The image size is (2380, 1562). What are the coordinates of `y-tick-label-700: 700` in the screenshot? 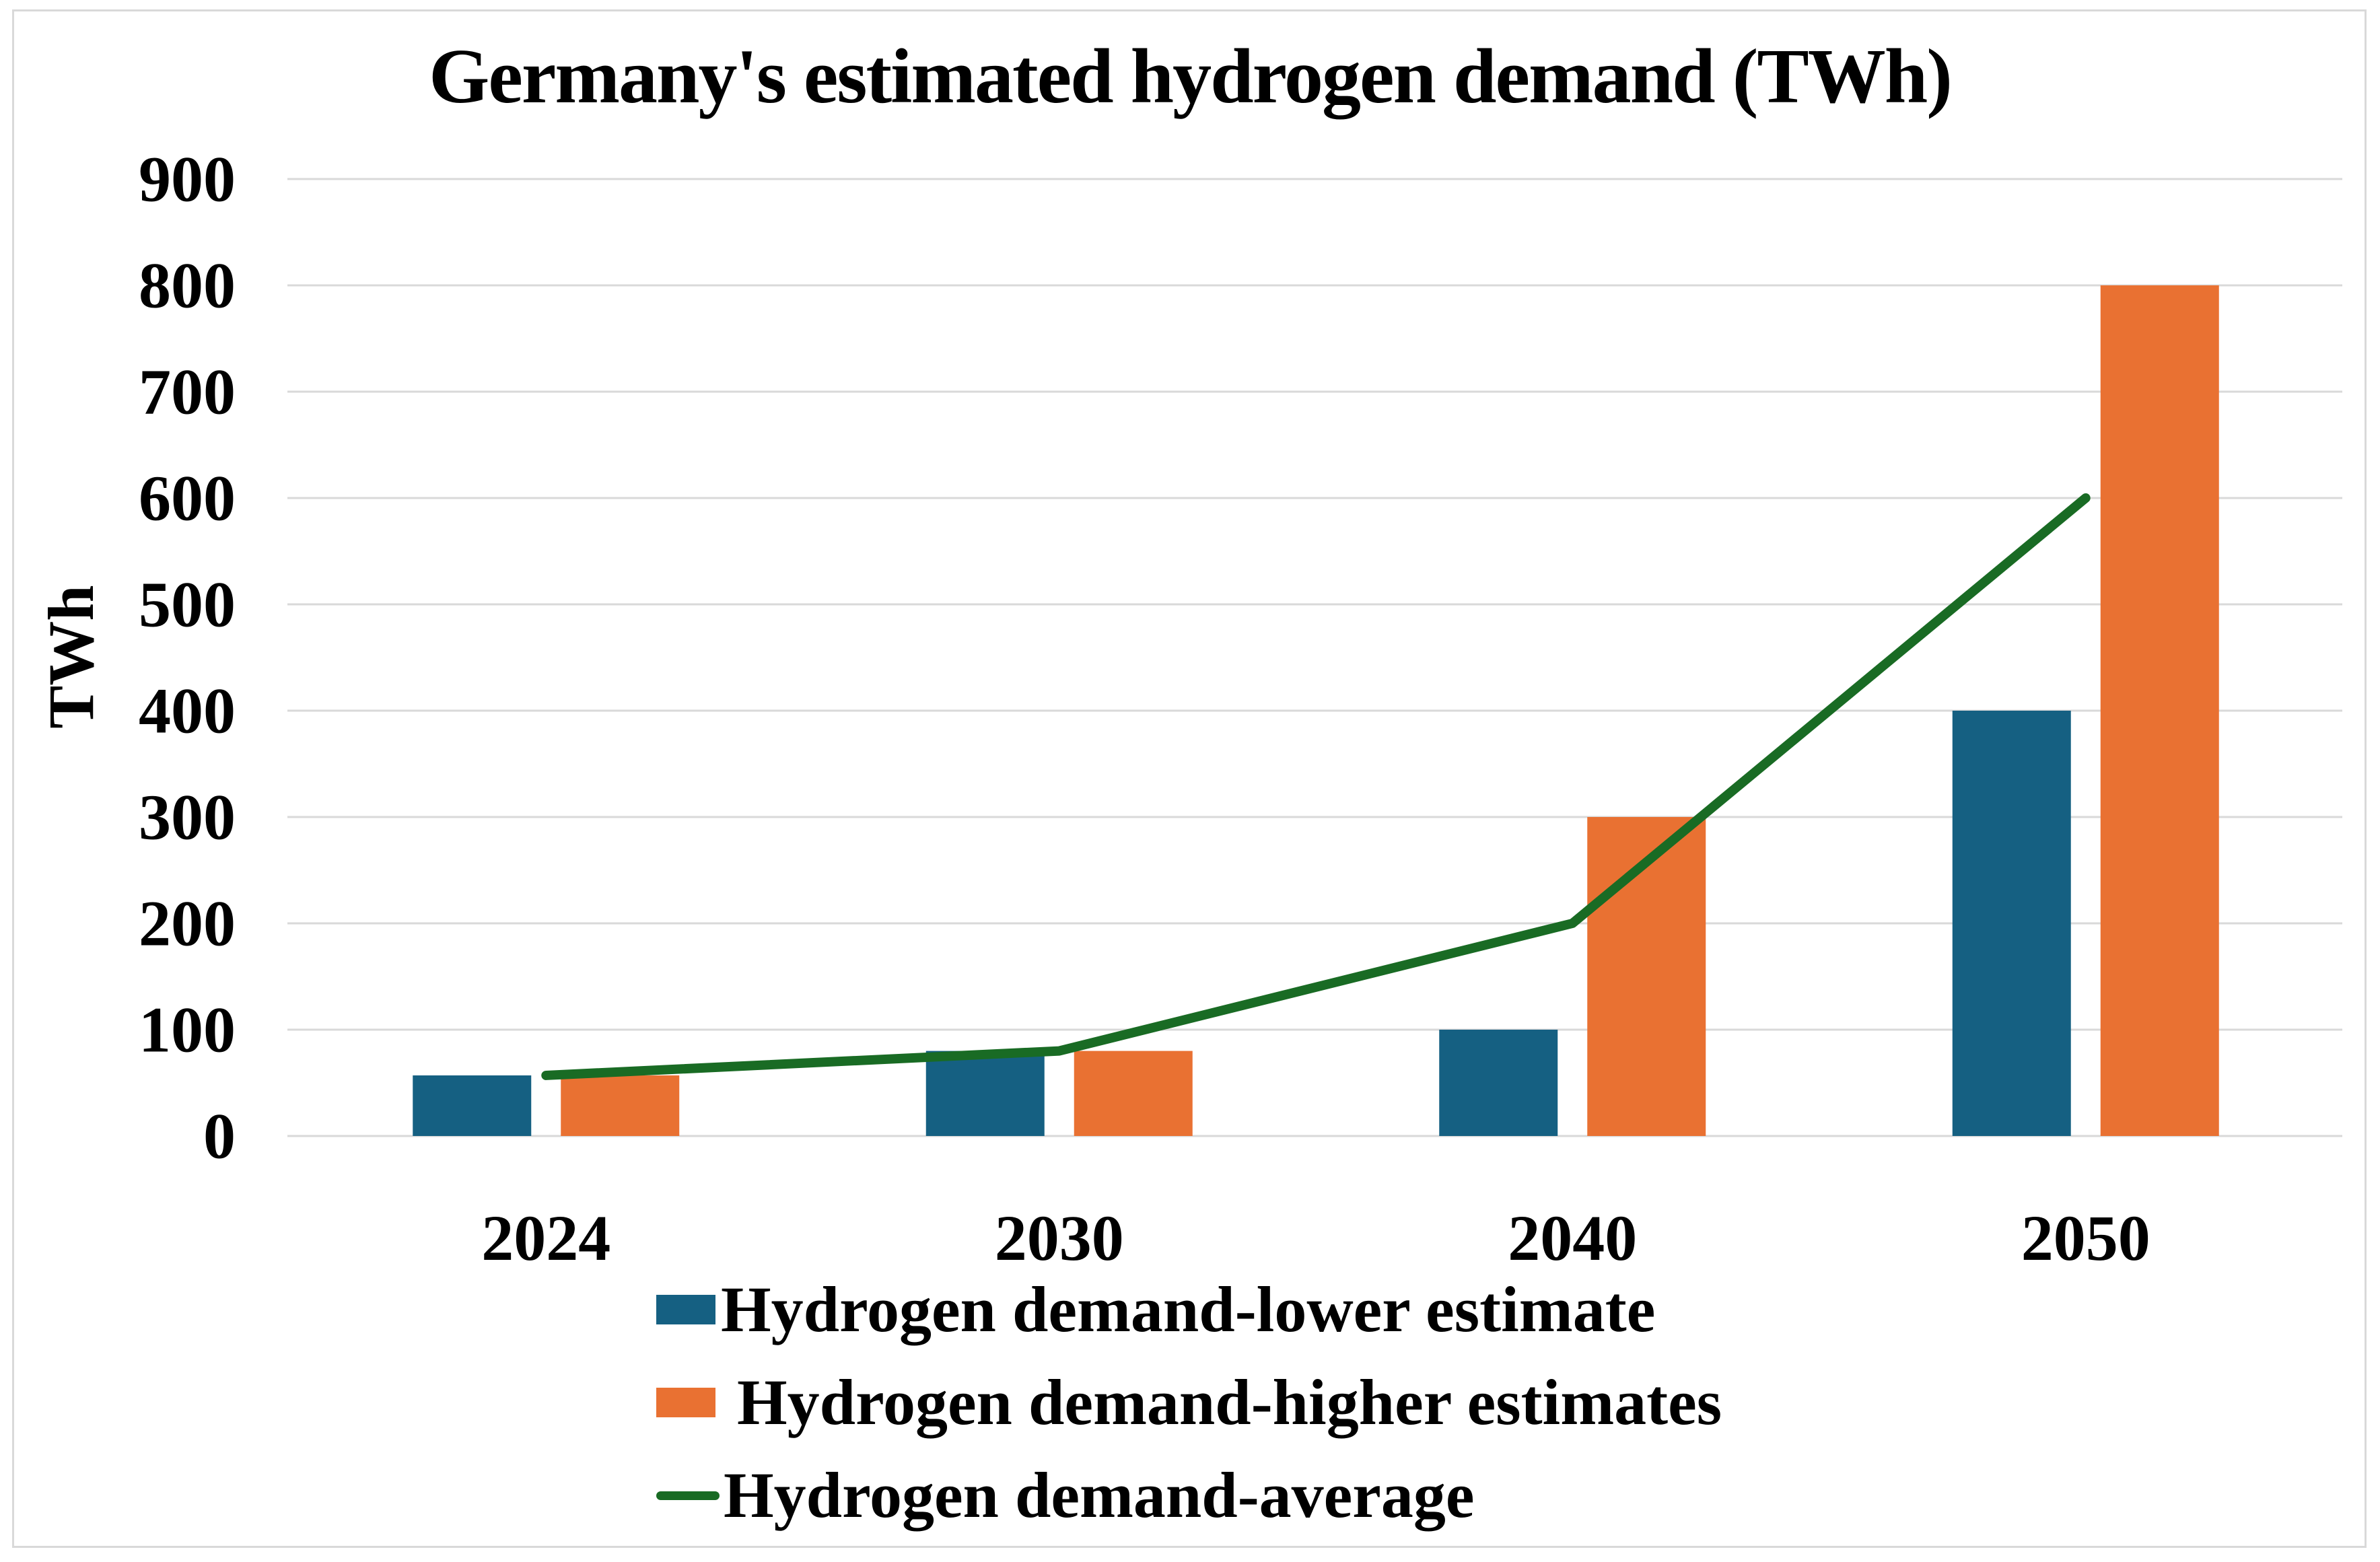 It's located at (187, 392).